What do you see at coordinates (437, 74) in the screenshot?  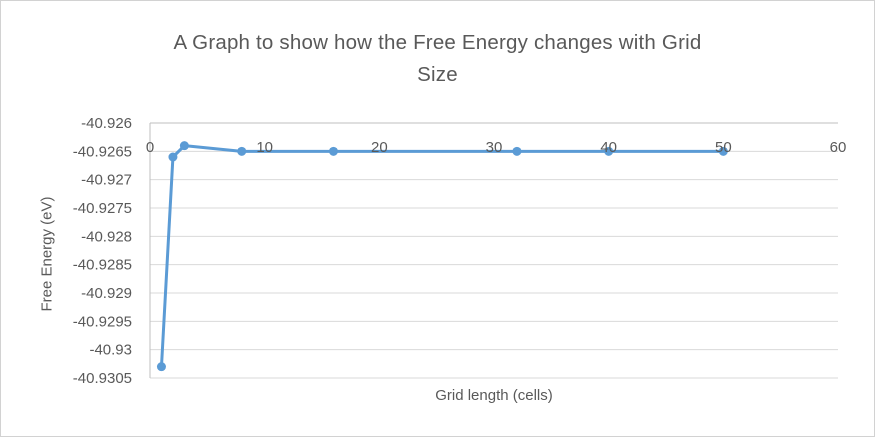 I see `chart-title-line-2: Size` at bounding box center [437, 74].